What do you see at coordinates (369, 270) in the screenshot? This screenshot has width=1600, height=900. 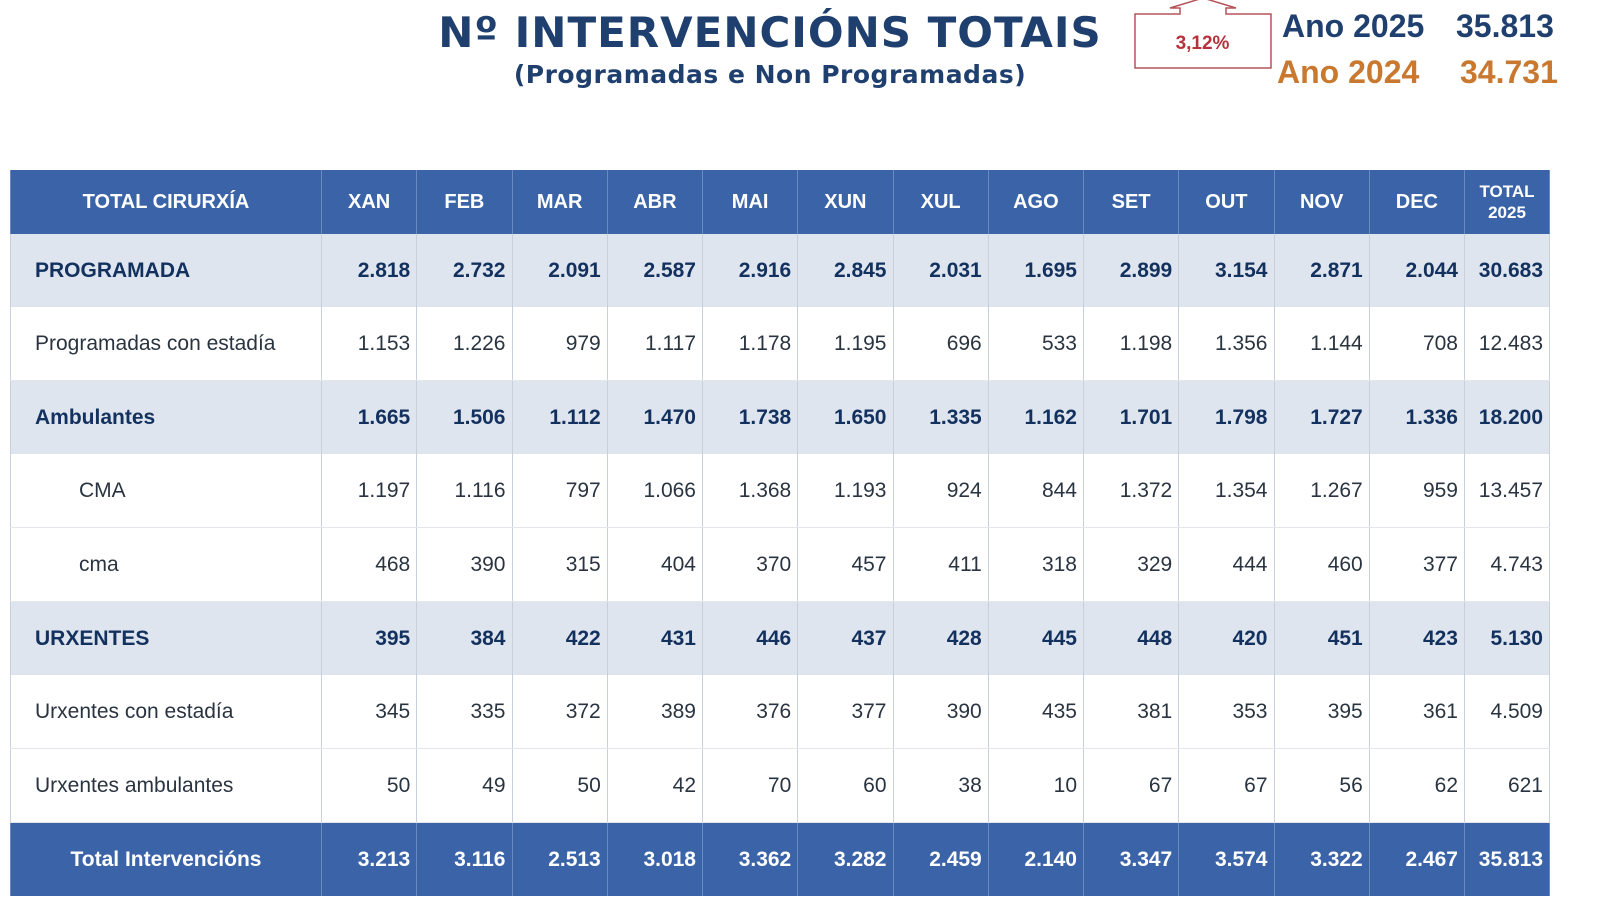 I see `table-cell: 2.818` at bounding box center [369, 270].